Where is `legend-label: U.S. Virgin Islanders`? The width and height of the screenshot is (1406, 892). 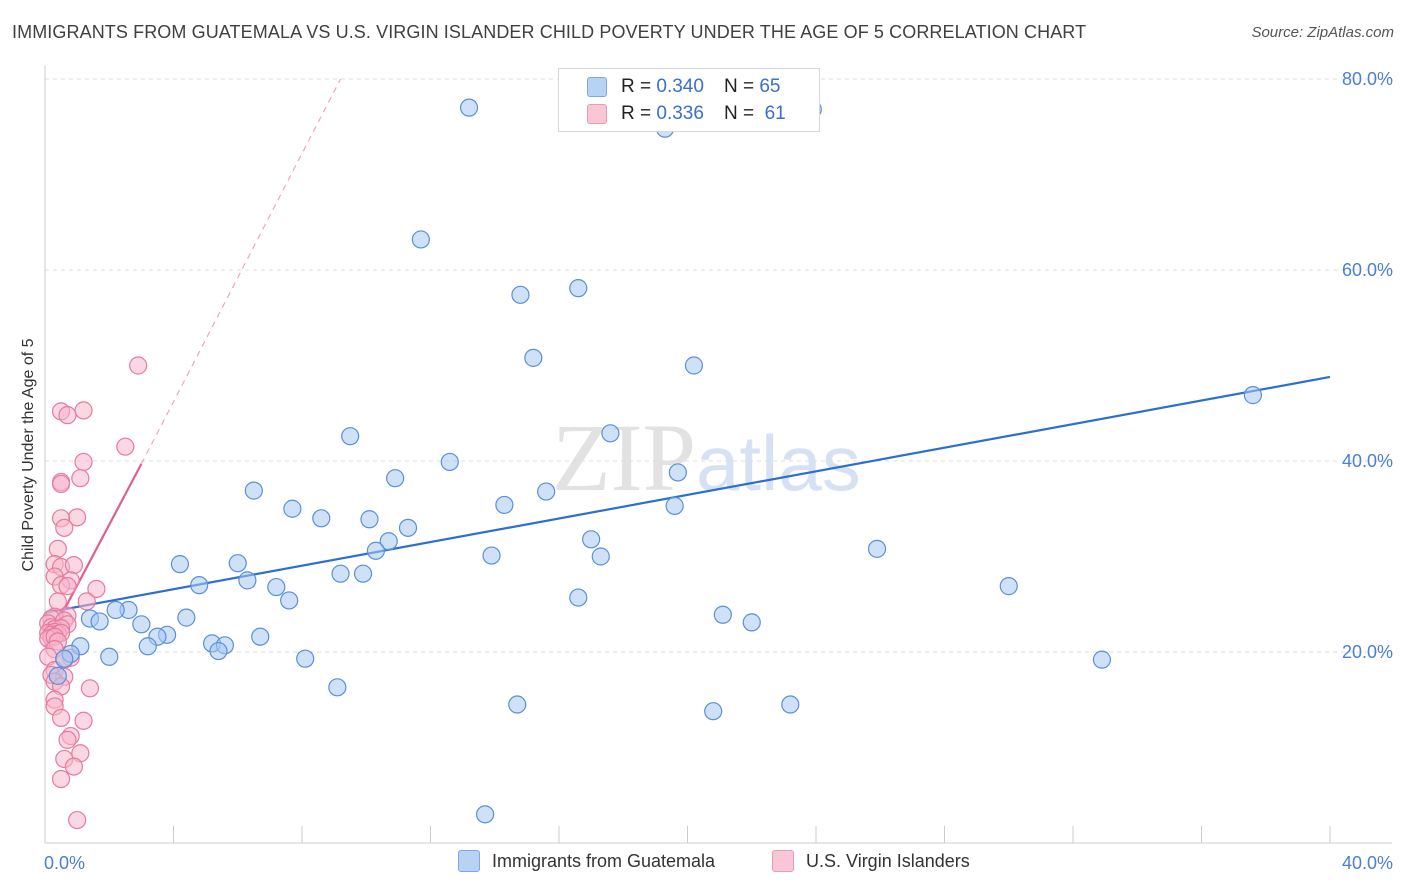 legend-label: U.S. Virgin Islanders is located at coordinates (888, 860).